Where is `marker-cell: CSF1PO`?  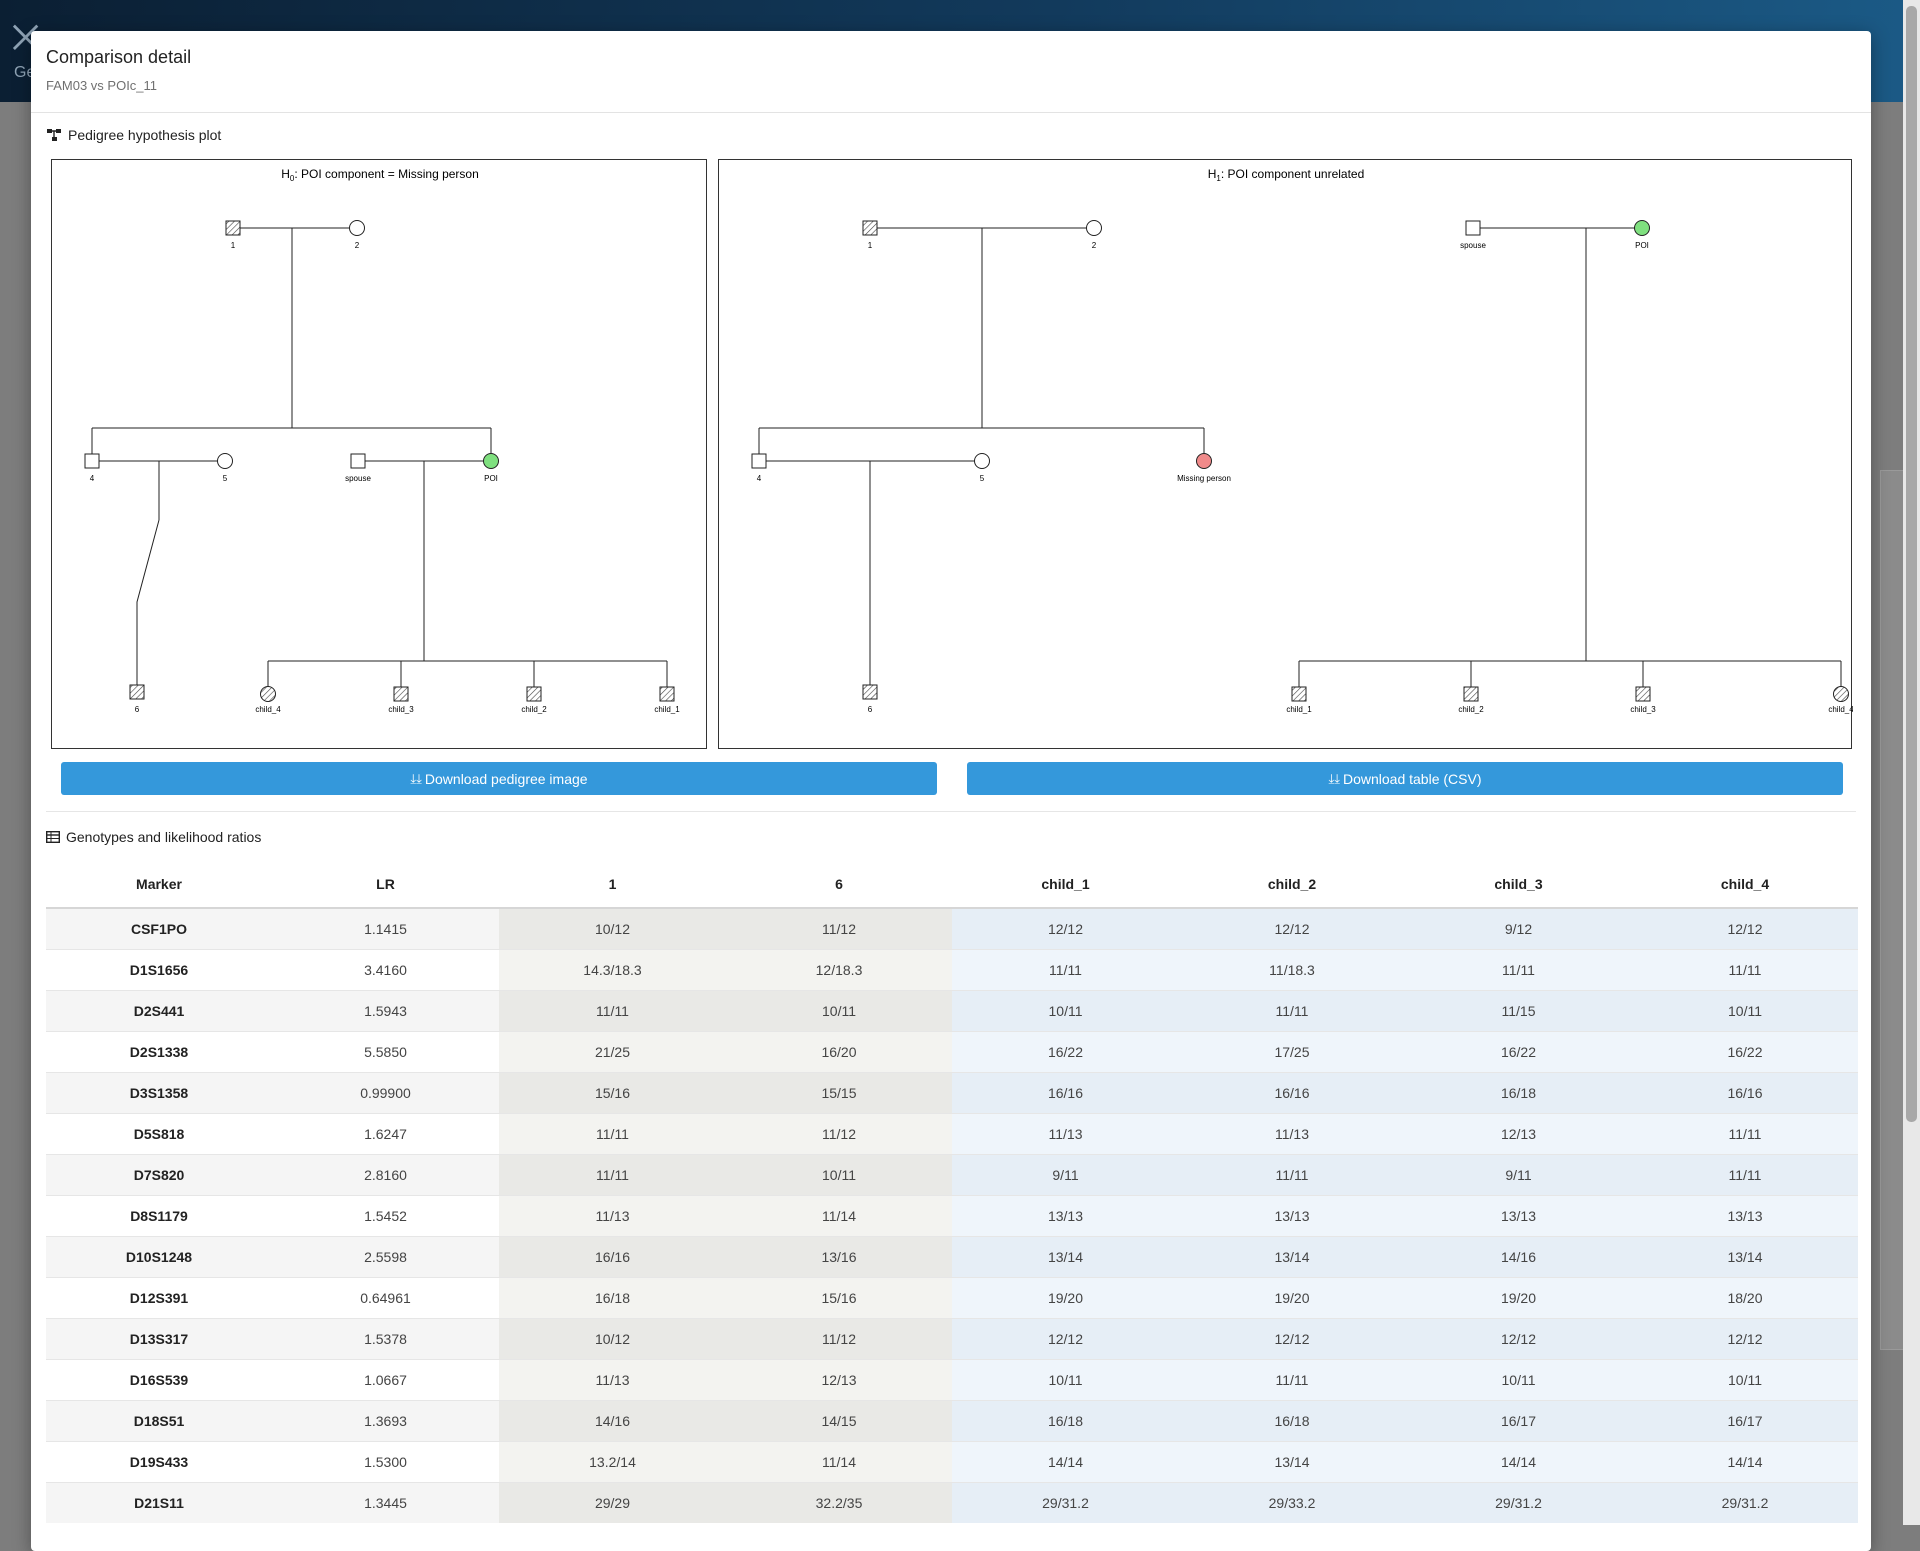
marker-cell: CSF1PO is located at coordinates (159, 928).